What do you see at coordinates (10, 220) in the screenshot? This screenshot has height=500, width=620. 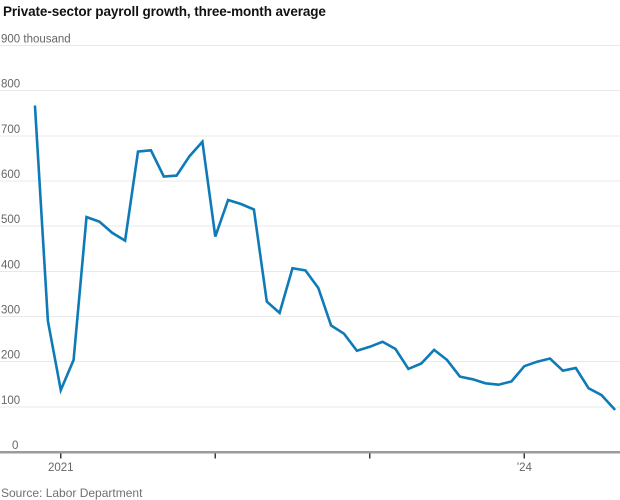 I see `y-axis-label: 500` at bounding box center [10, 220].